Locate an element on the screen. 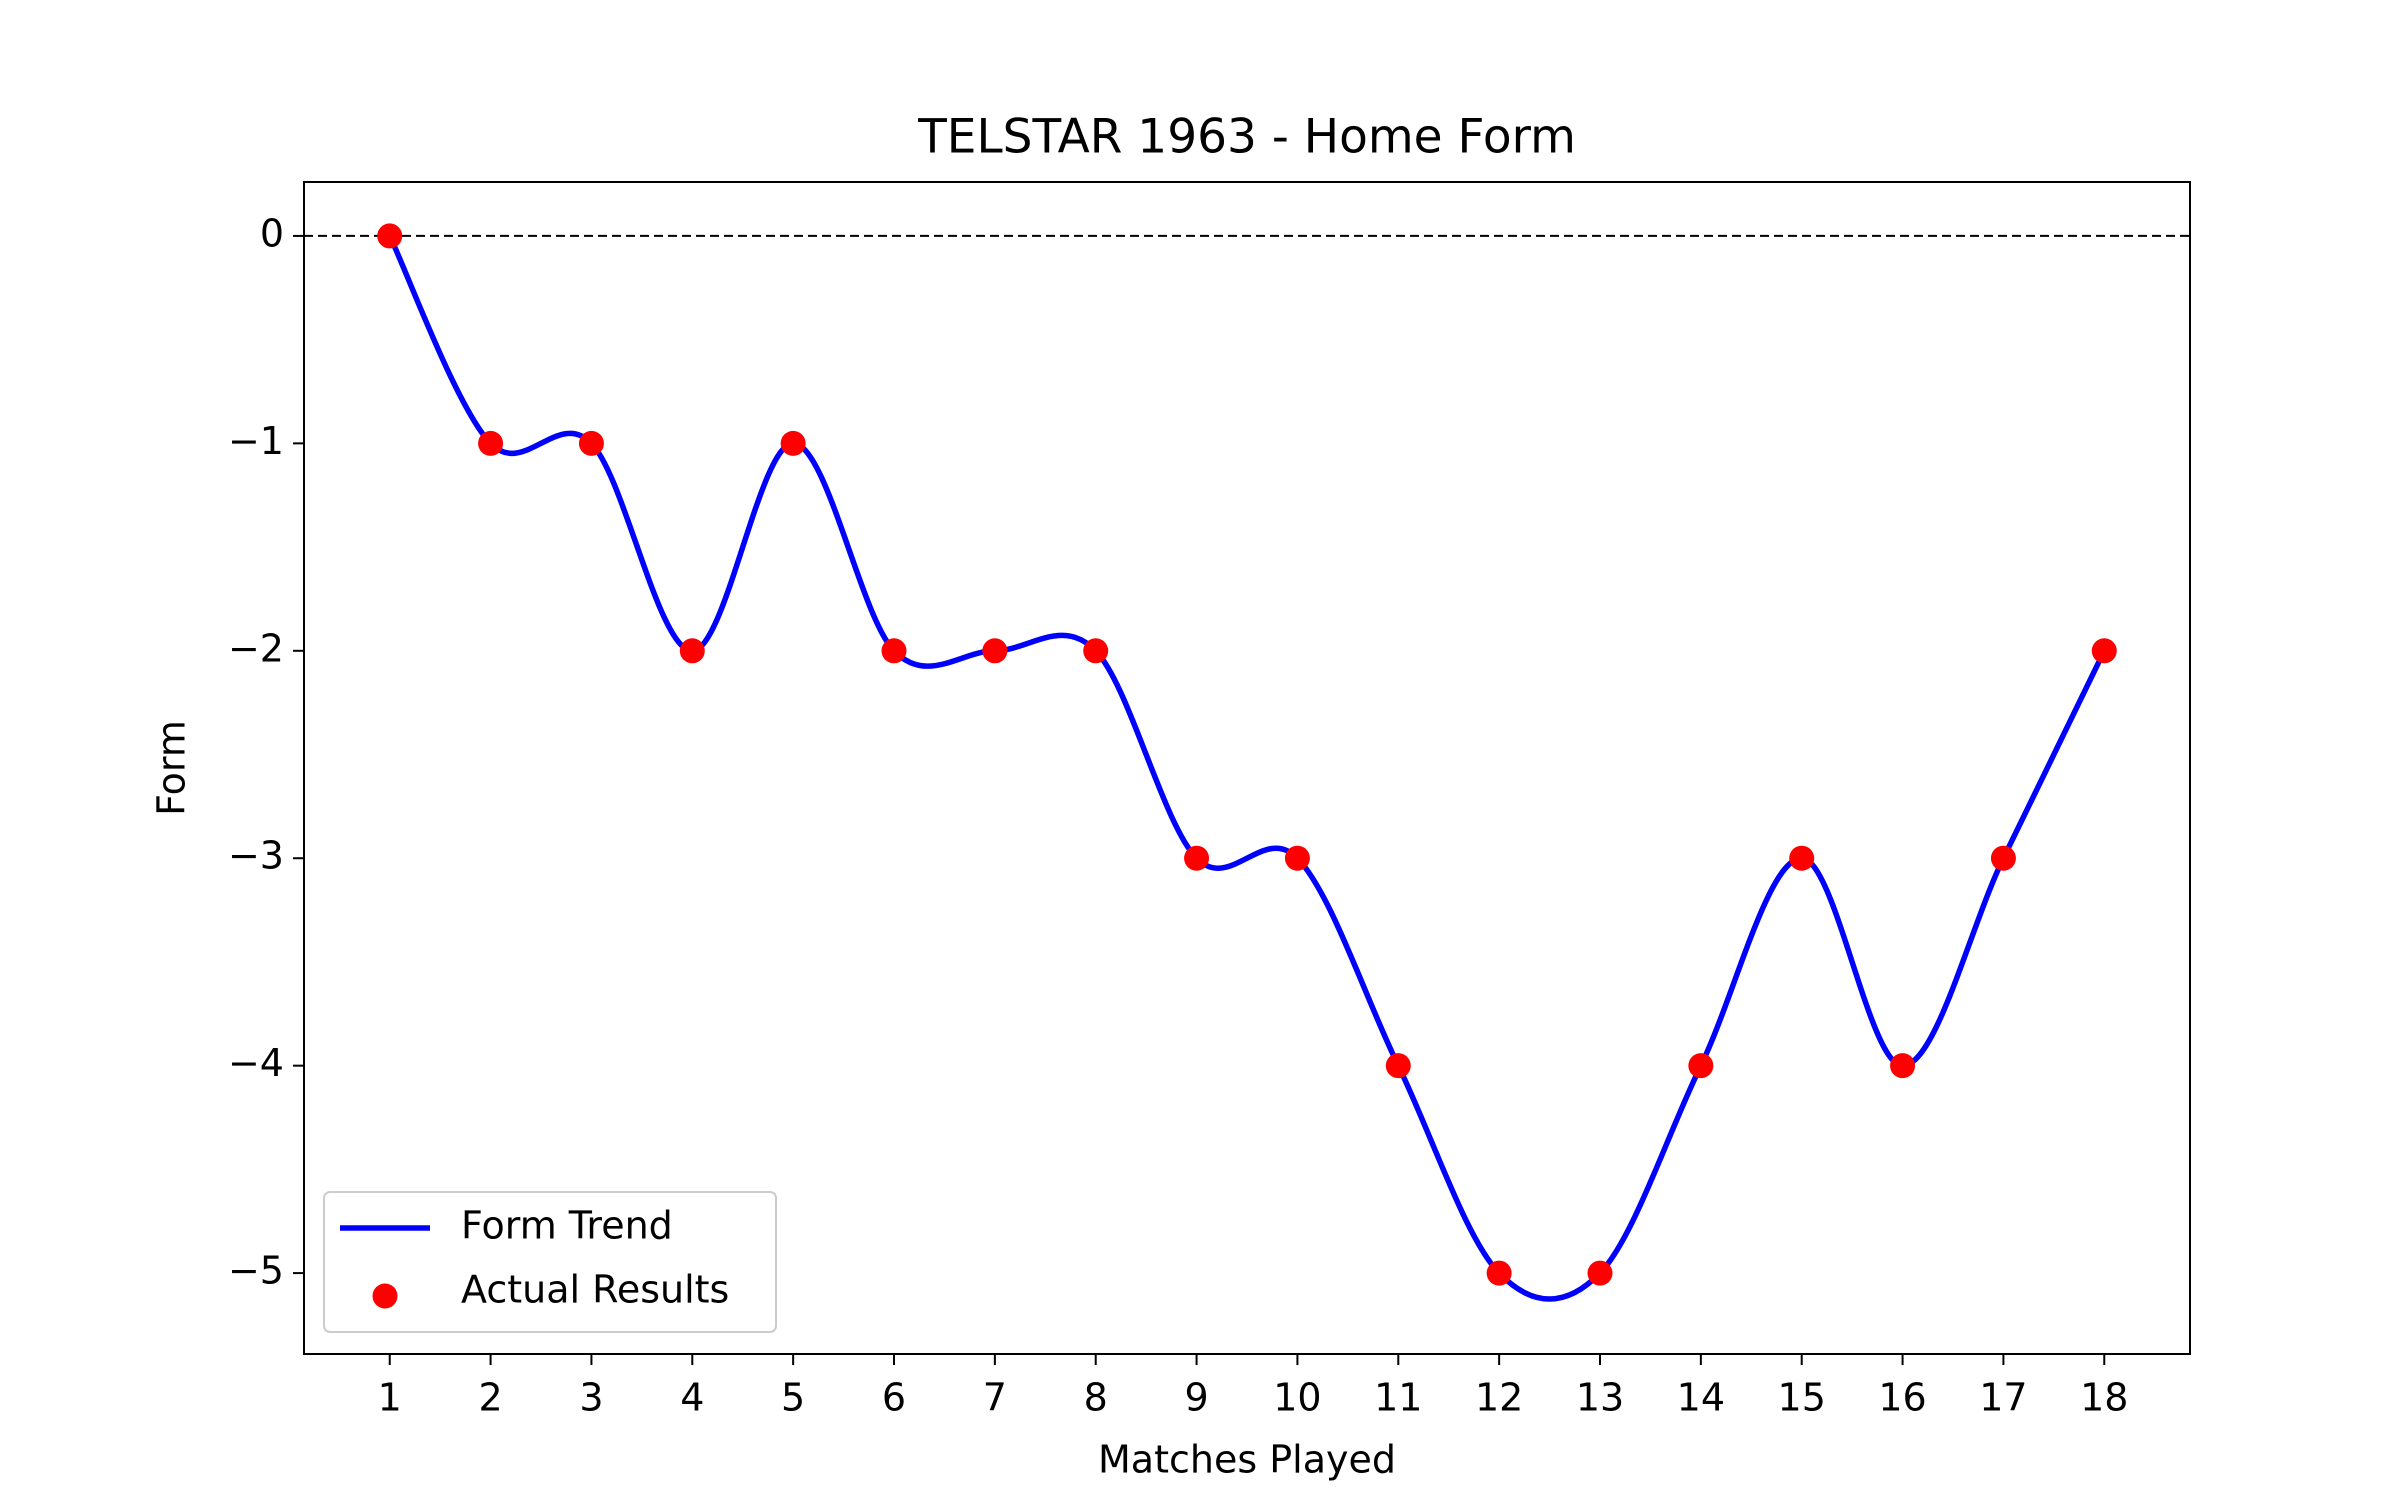 The width and height of the screenshot is (2400, 1500). y-tick-label: −2 is located at coordinates (256, 648).